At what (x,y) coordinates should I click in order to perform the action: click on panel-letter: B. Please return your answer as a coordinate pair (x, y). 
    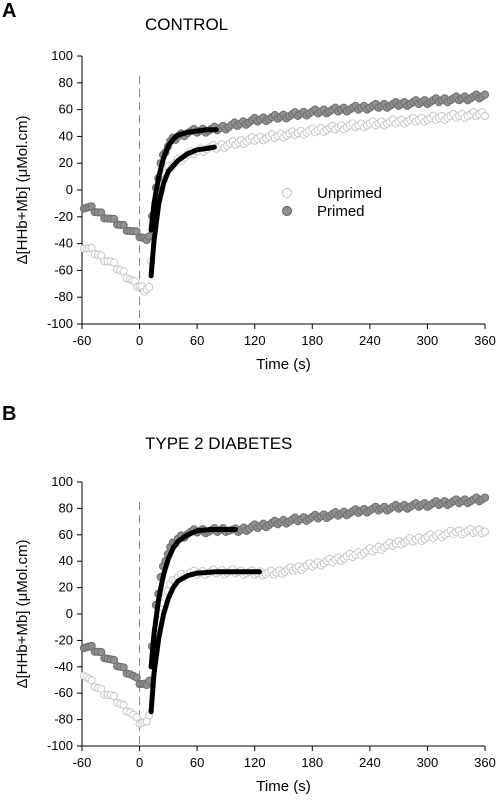
    Looking at the image, I should click on (9, 414).